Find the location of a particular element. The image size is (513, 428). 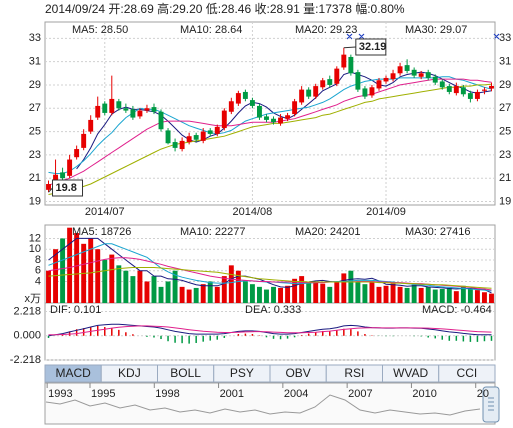

y-tick-label-right: 33 is located at coordinates (505, 38).